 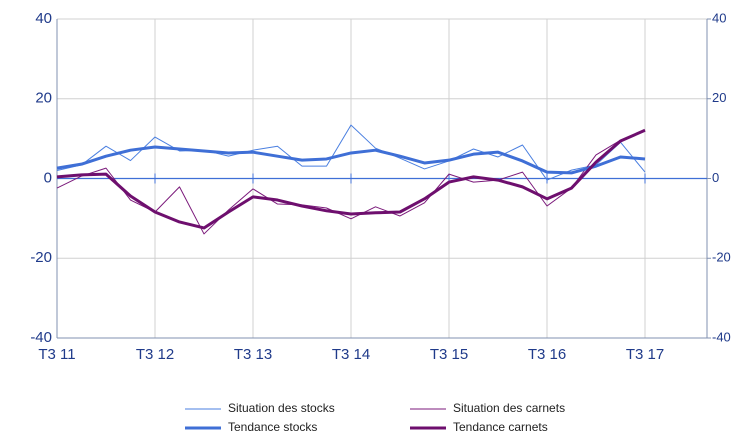 I want to click on legend-label: Tendance carnets, so click(x=500, y=427).